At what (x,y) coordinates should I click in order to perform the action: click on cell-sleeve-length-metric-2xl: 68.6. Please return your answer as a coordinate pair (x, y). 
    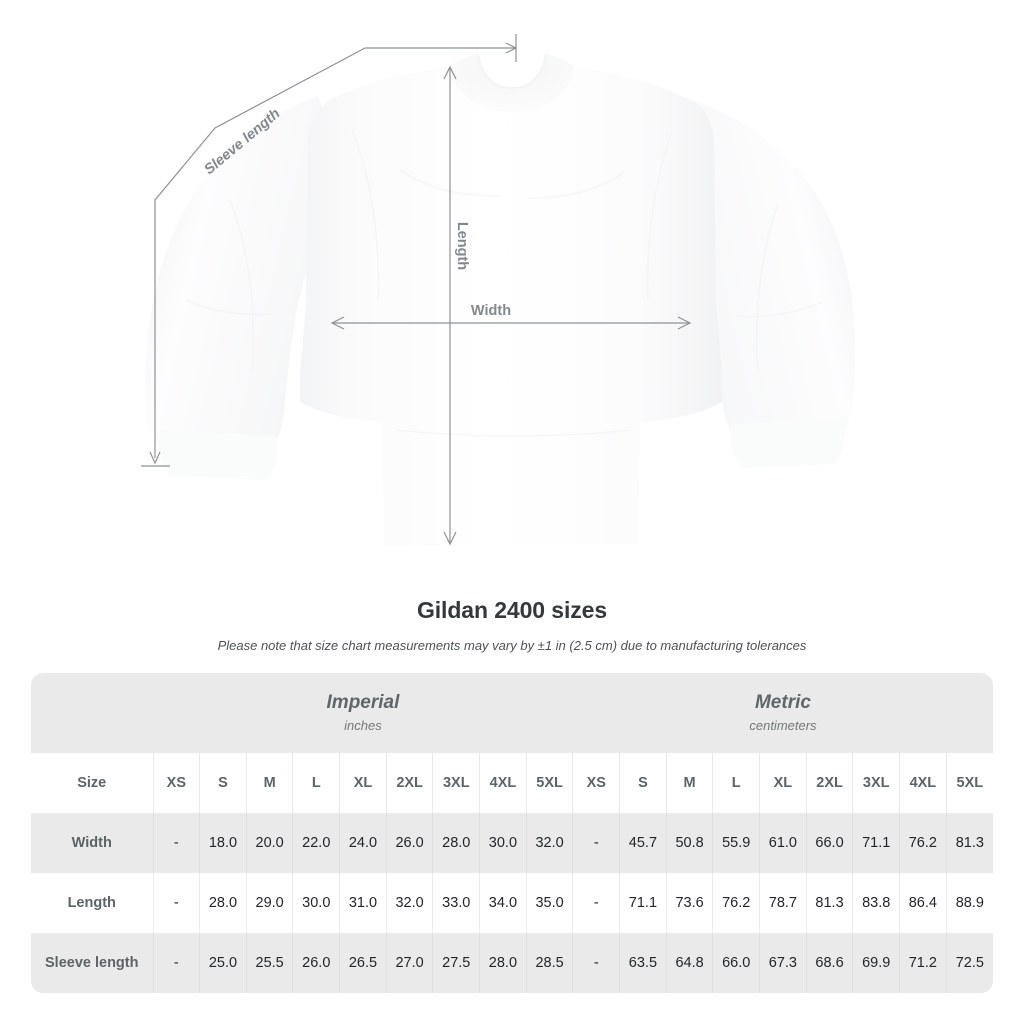
    Looking at the image, I should click on (829, 963).